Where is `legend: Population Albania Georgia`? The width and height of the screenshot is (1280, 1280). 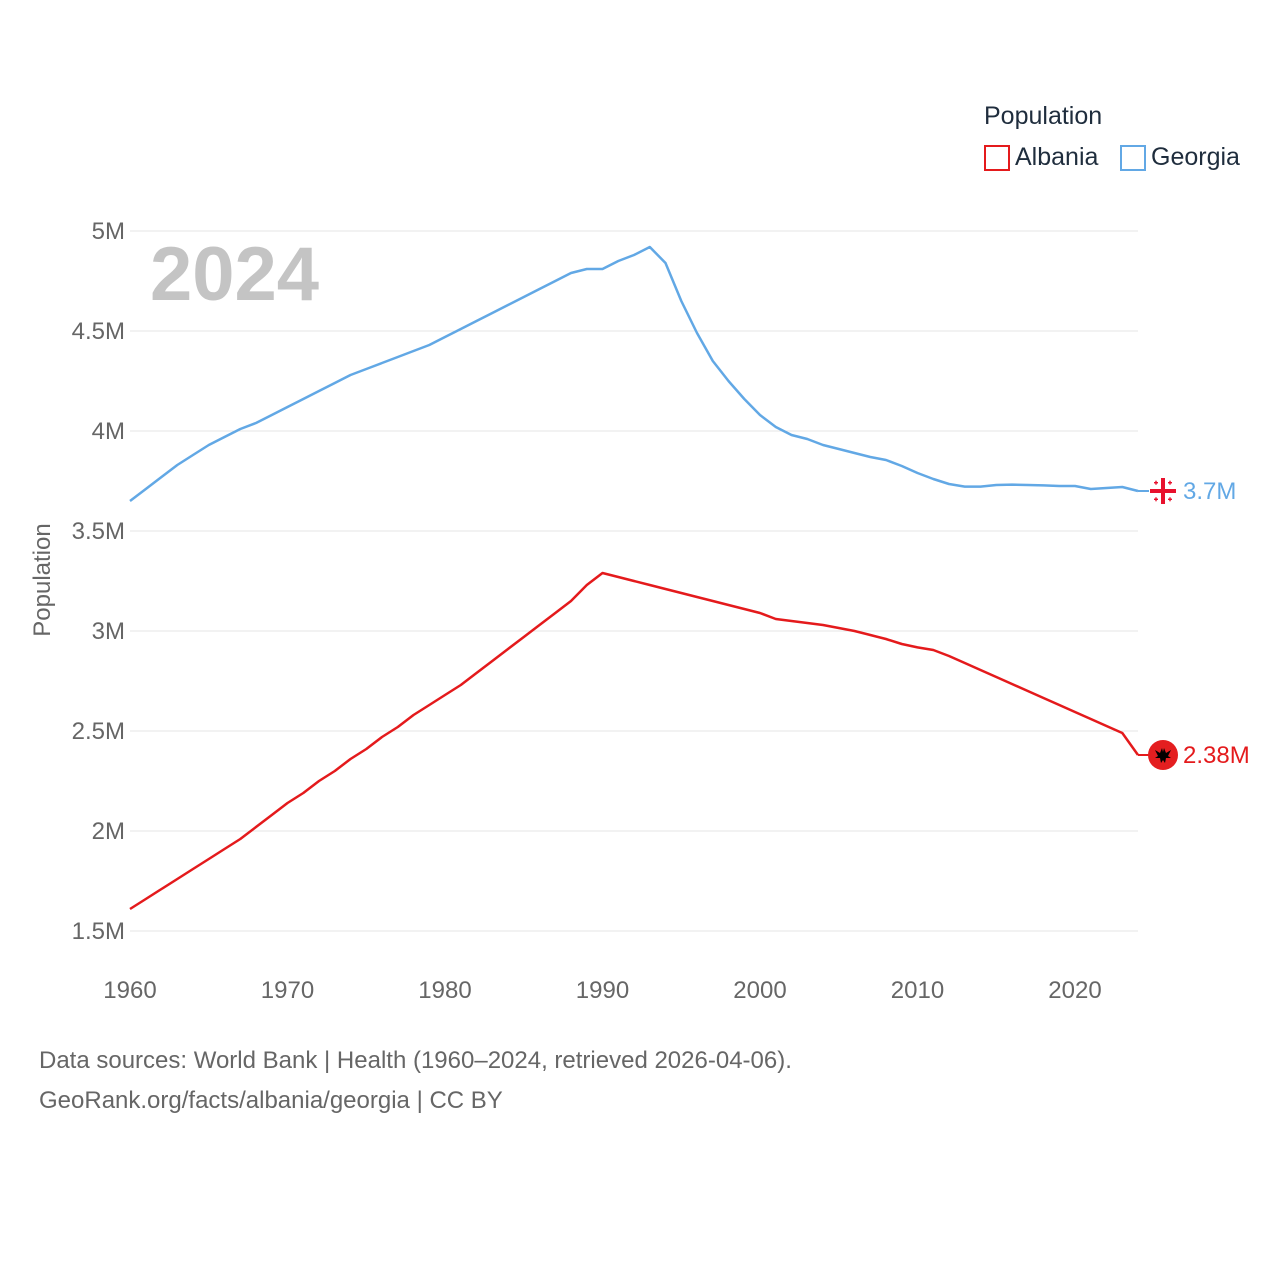 legend: Population Albania Georgia is located at coordinates (1112, 136).